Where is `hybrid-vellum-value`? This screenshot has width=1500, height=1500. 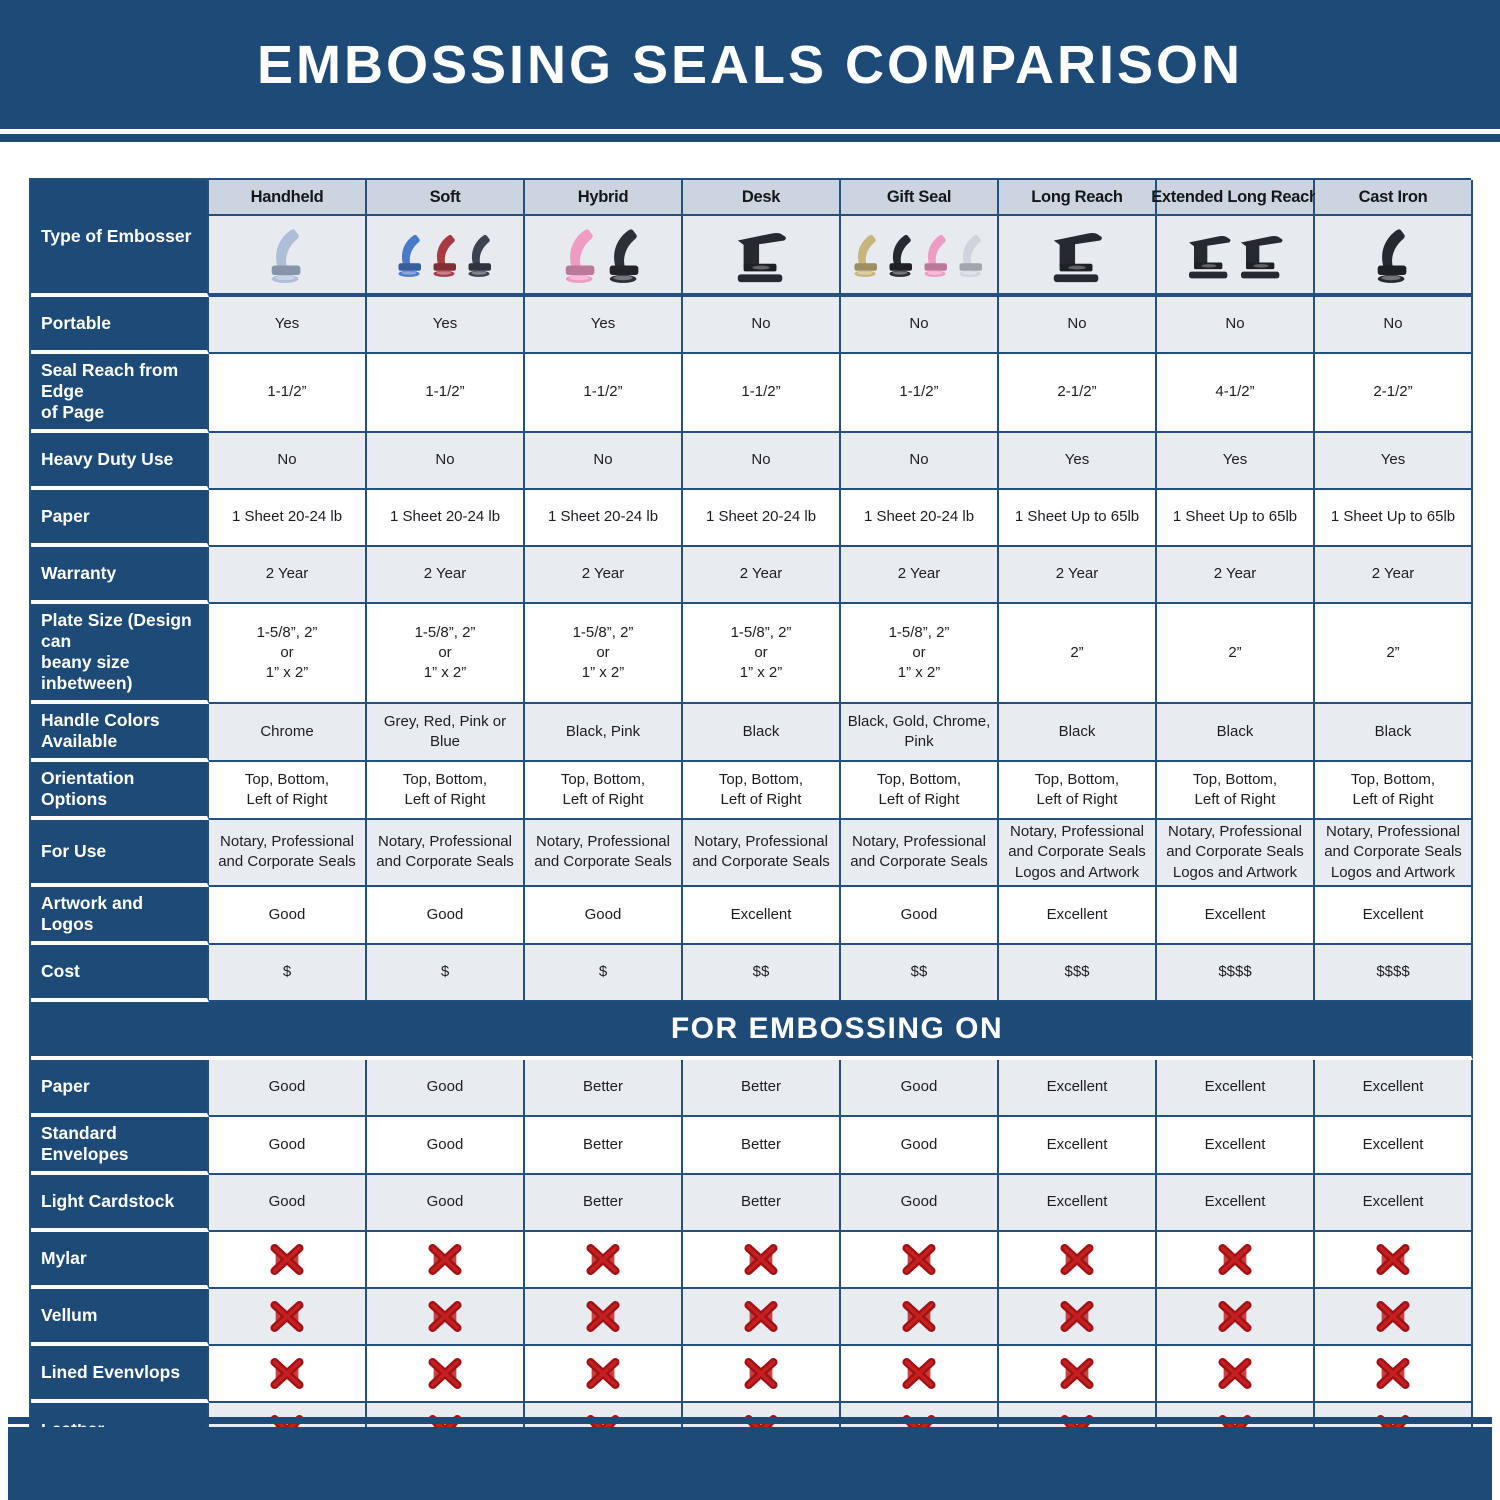 hybrid-vellum-value is located at coordinates (604, 1317).